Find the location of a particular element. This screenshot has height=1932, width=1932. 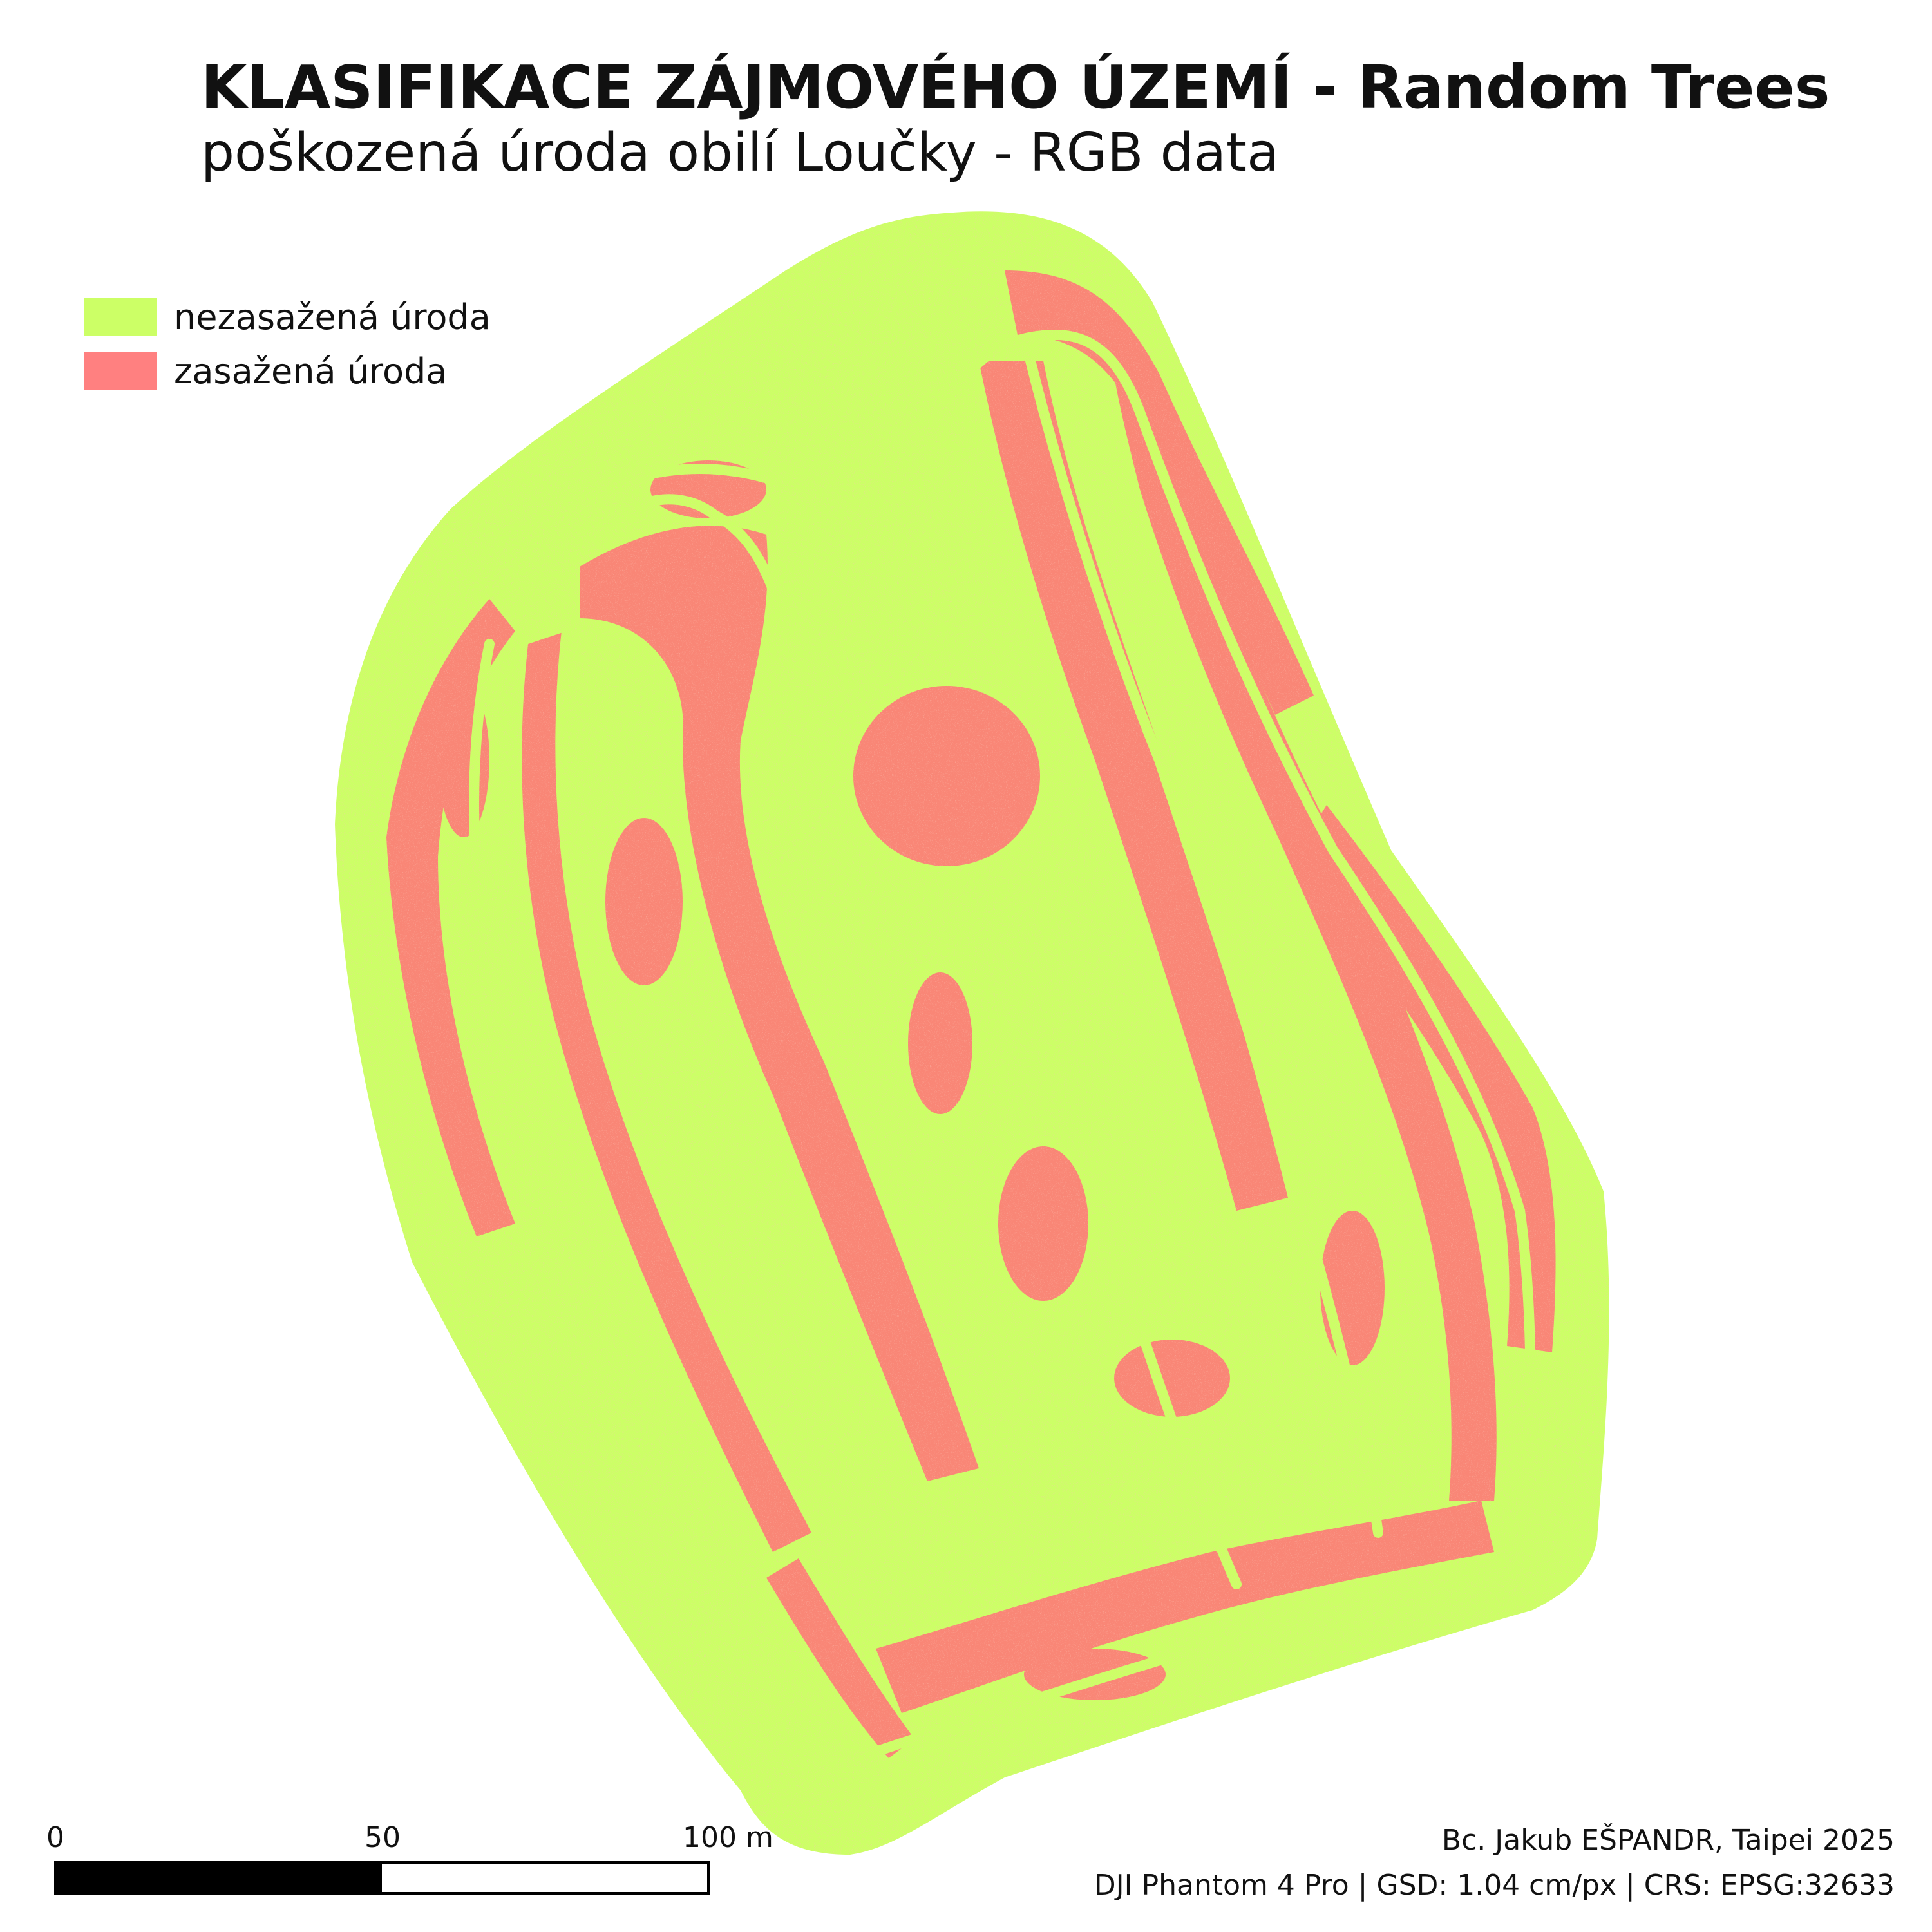

scale-bar is located at coordinates (382, 1878).